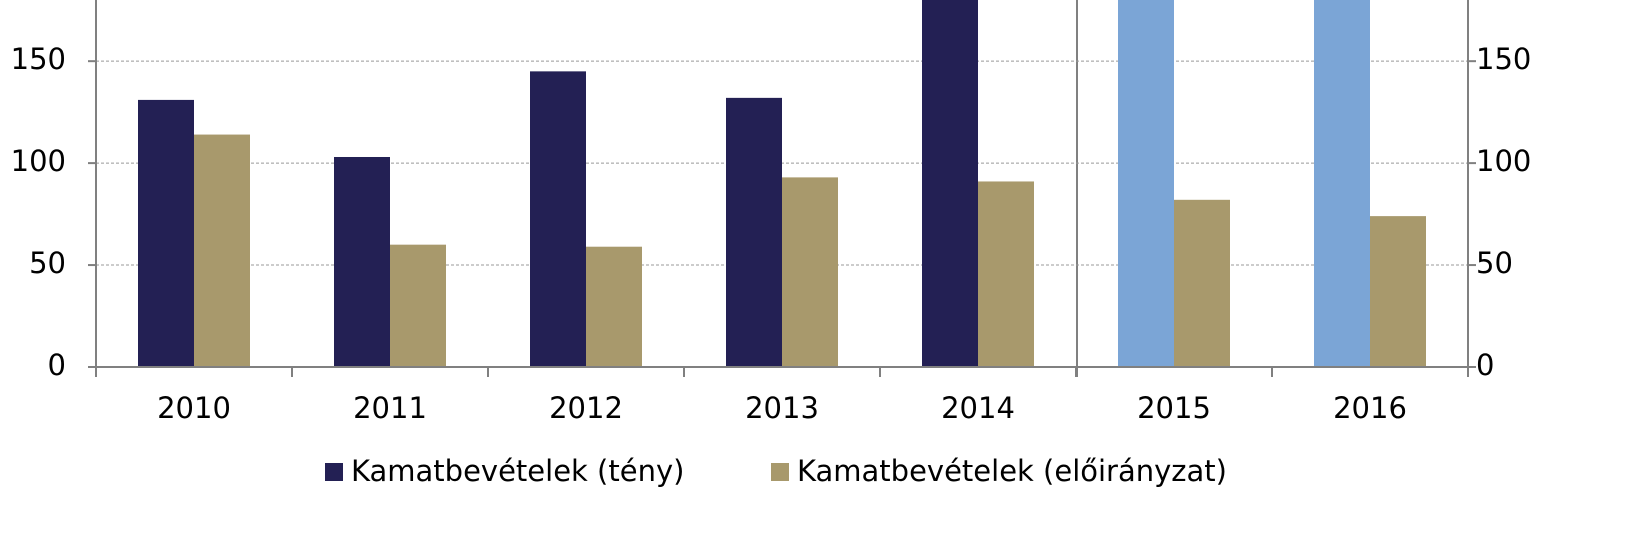 The image size is (1647, 538). I want to click on y2-tick-label: 150, so click(1503, 59).